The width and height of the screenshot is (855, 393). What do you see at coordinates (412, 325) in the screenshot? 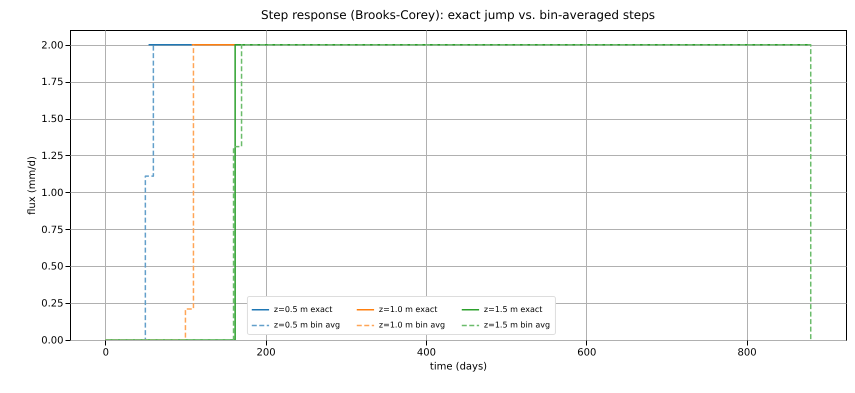
I see `legend-label: z=1.0 m bin avg` at bounding box center [412, 325].